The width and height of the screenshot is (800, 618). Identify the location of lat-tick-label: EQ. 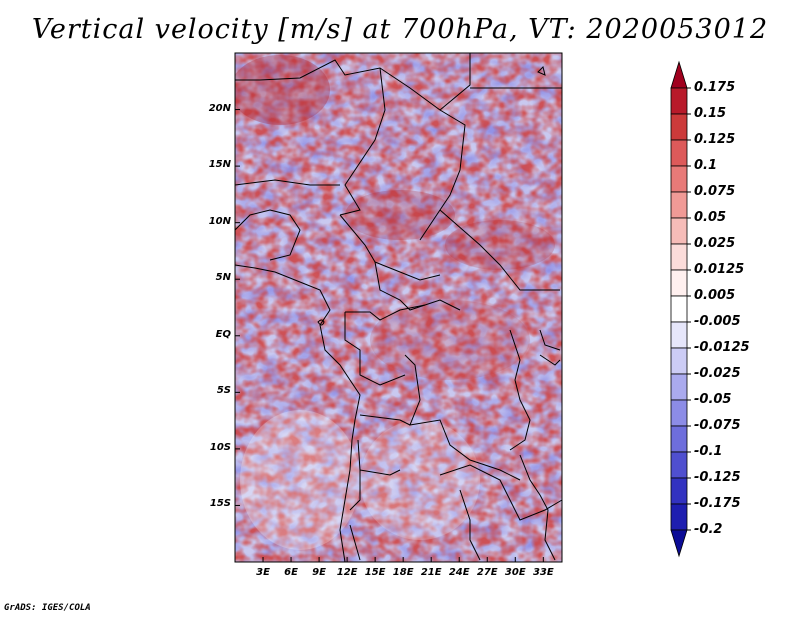
(223, 334).